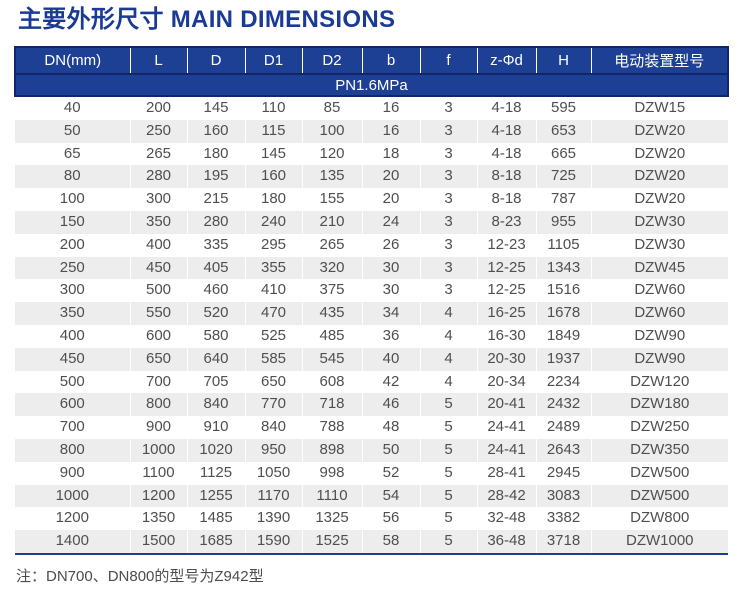 This screenshot has width=741, height=595. What do you see at coordinates (390, 542) in the screenshot?
I see `table-cell: 58` at bounding box center [390, 542].